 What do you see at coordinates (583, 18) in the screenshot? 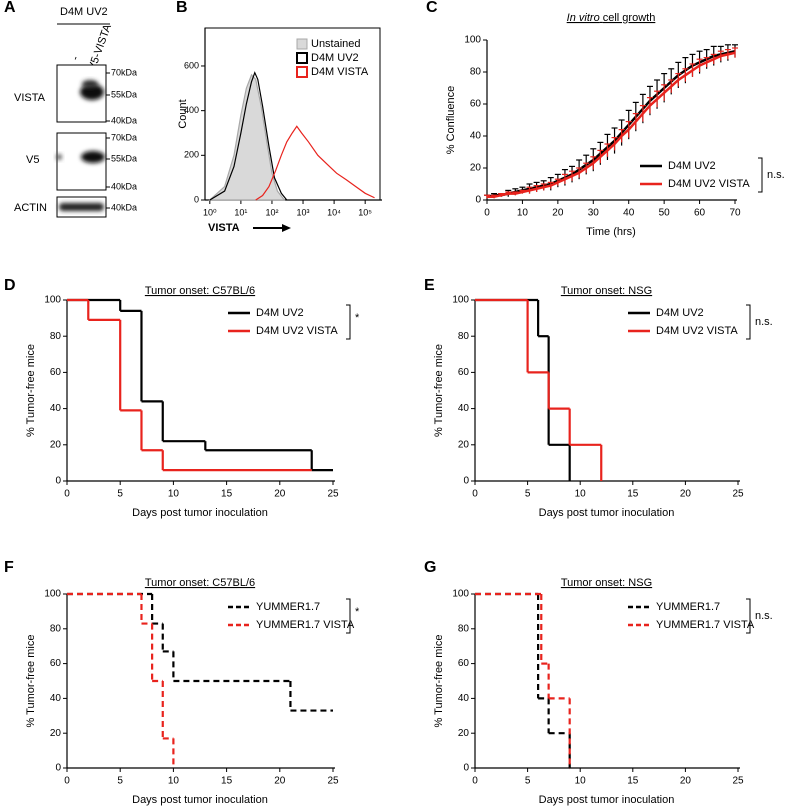
I see `title-prefix: In vitro` at bounding box center [583, 18].